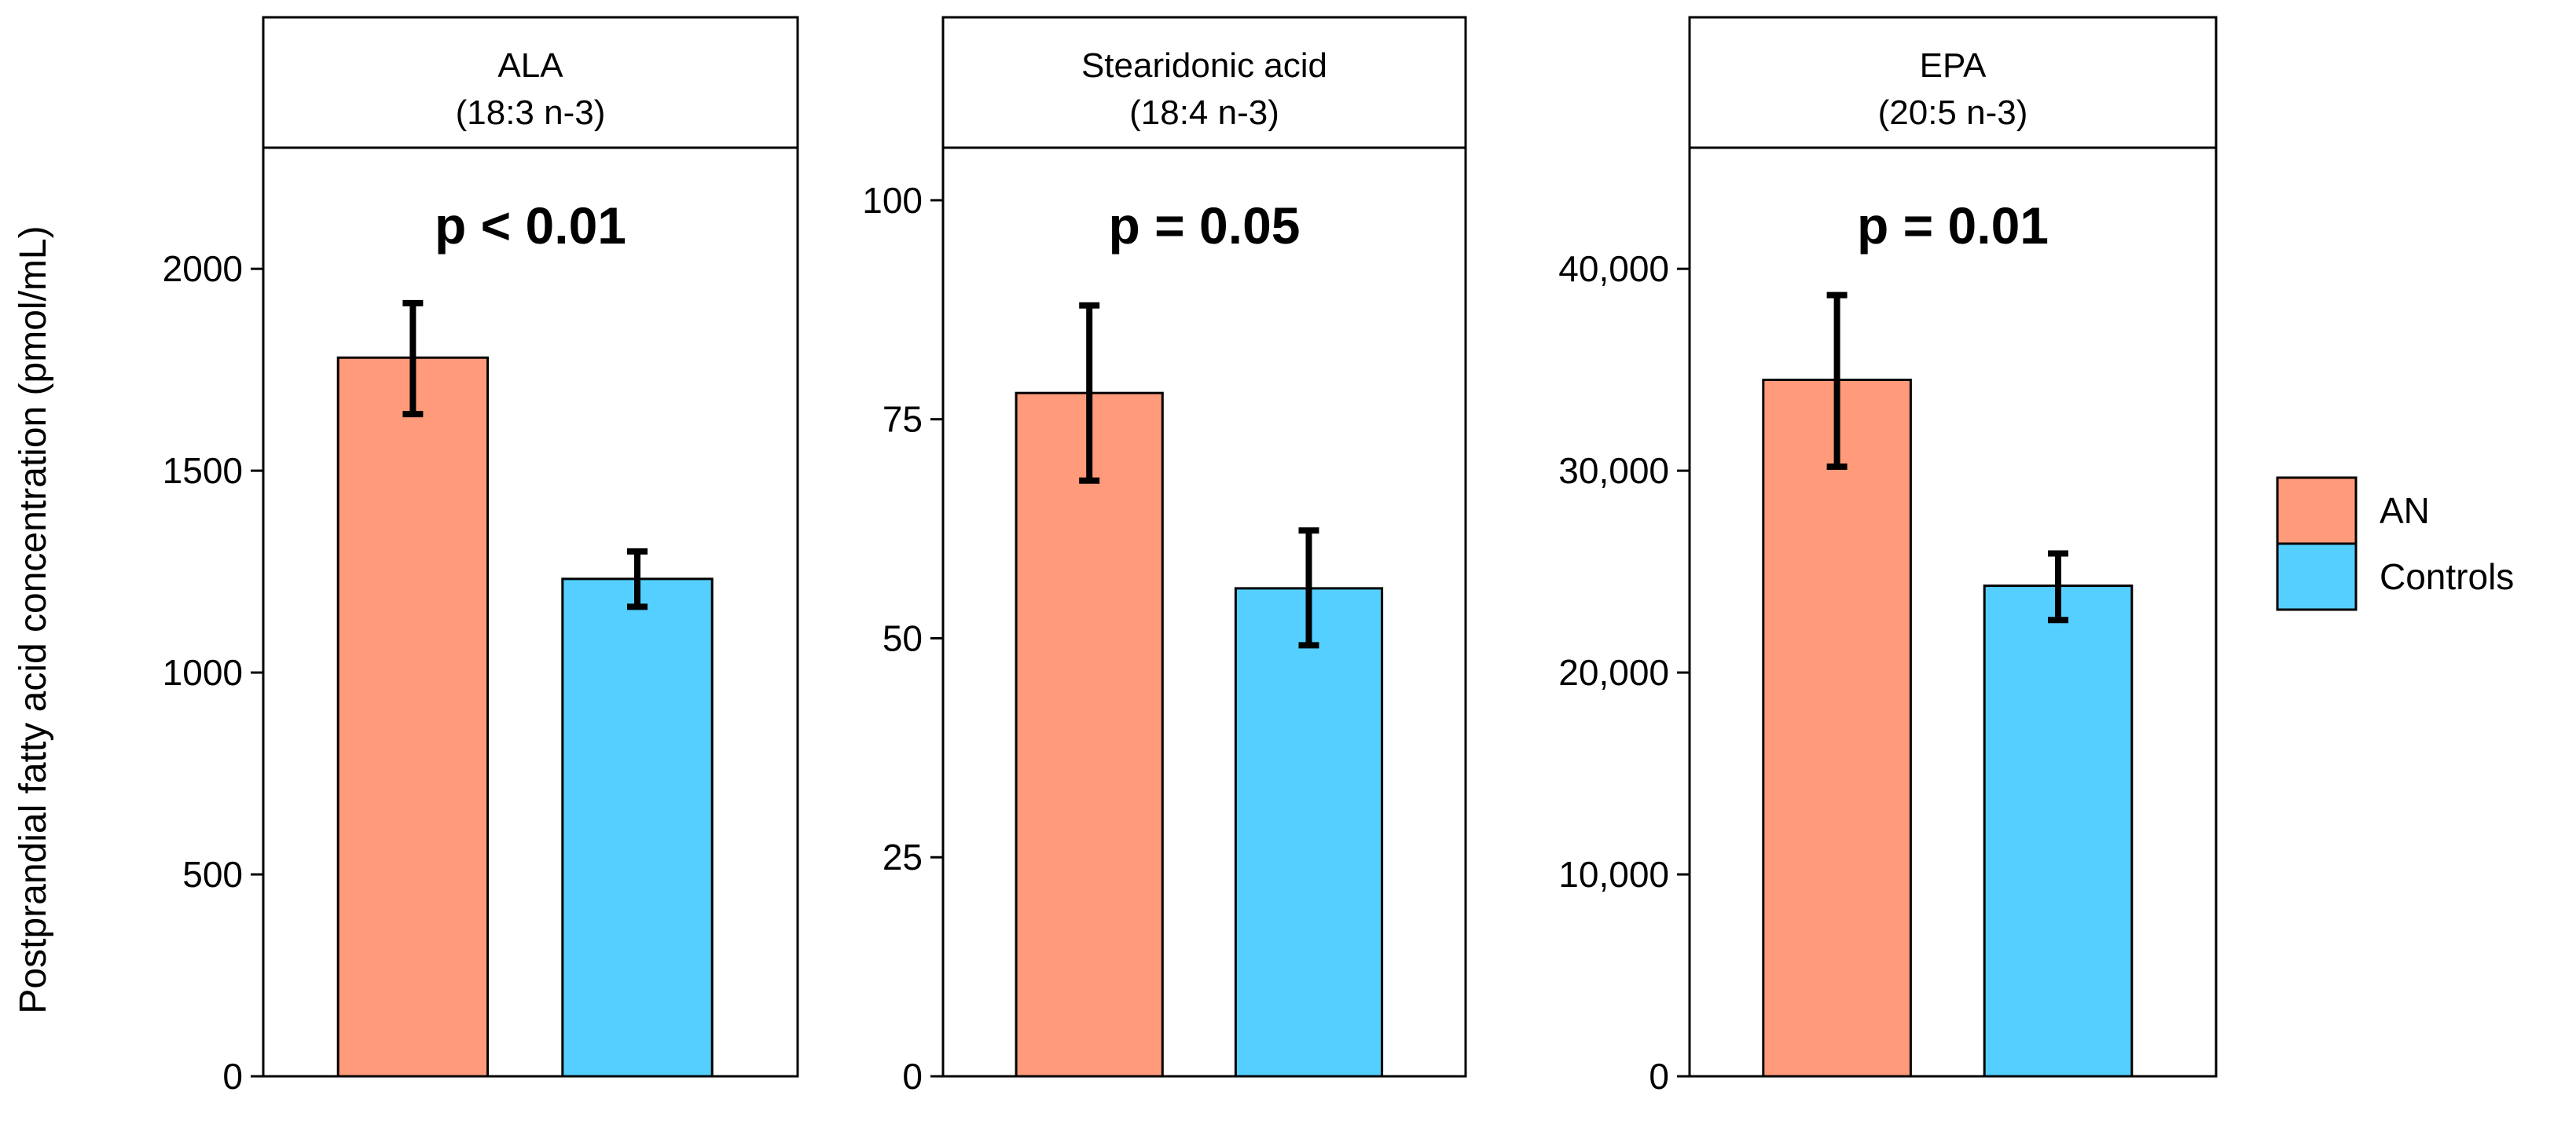 This screenshot has height=1125, width=2576. I want to click on y-tick-label: 2000, so click(203, 268).